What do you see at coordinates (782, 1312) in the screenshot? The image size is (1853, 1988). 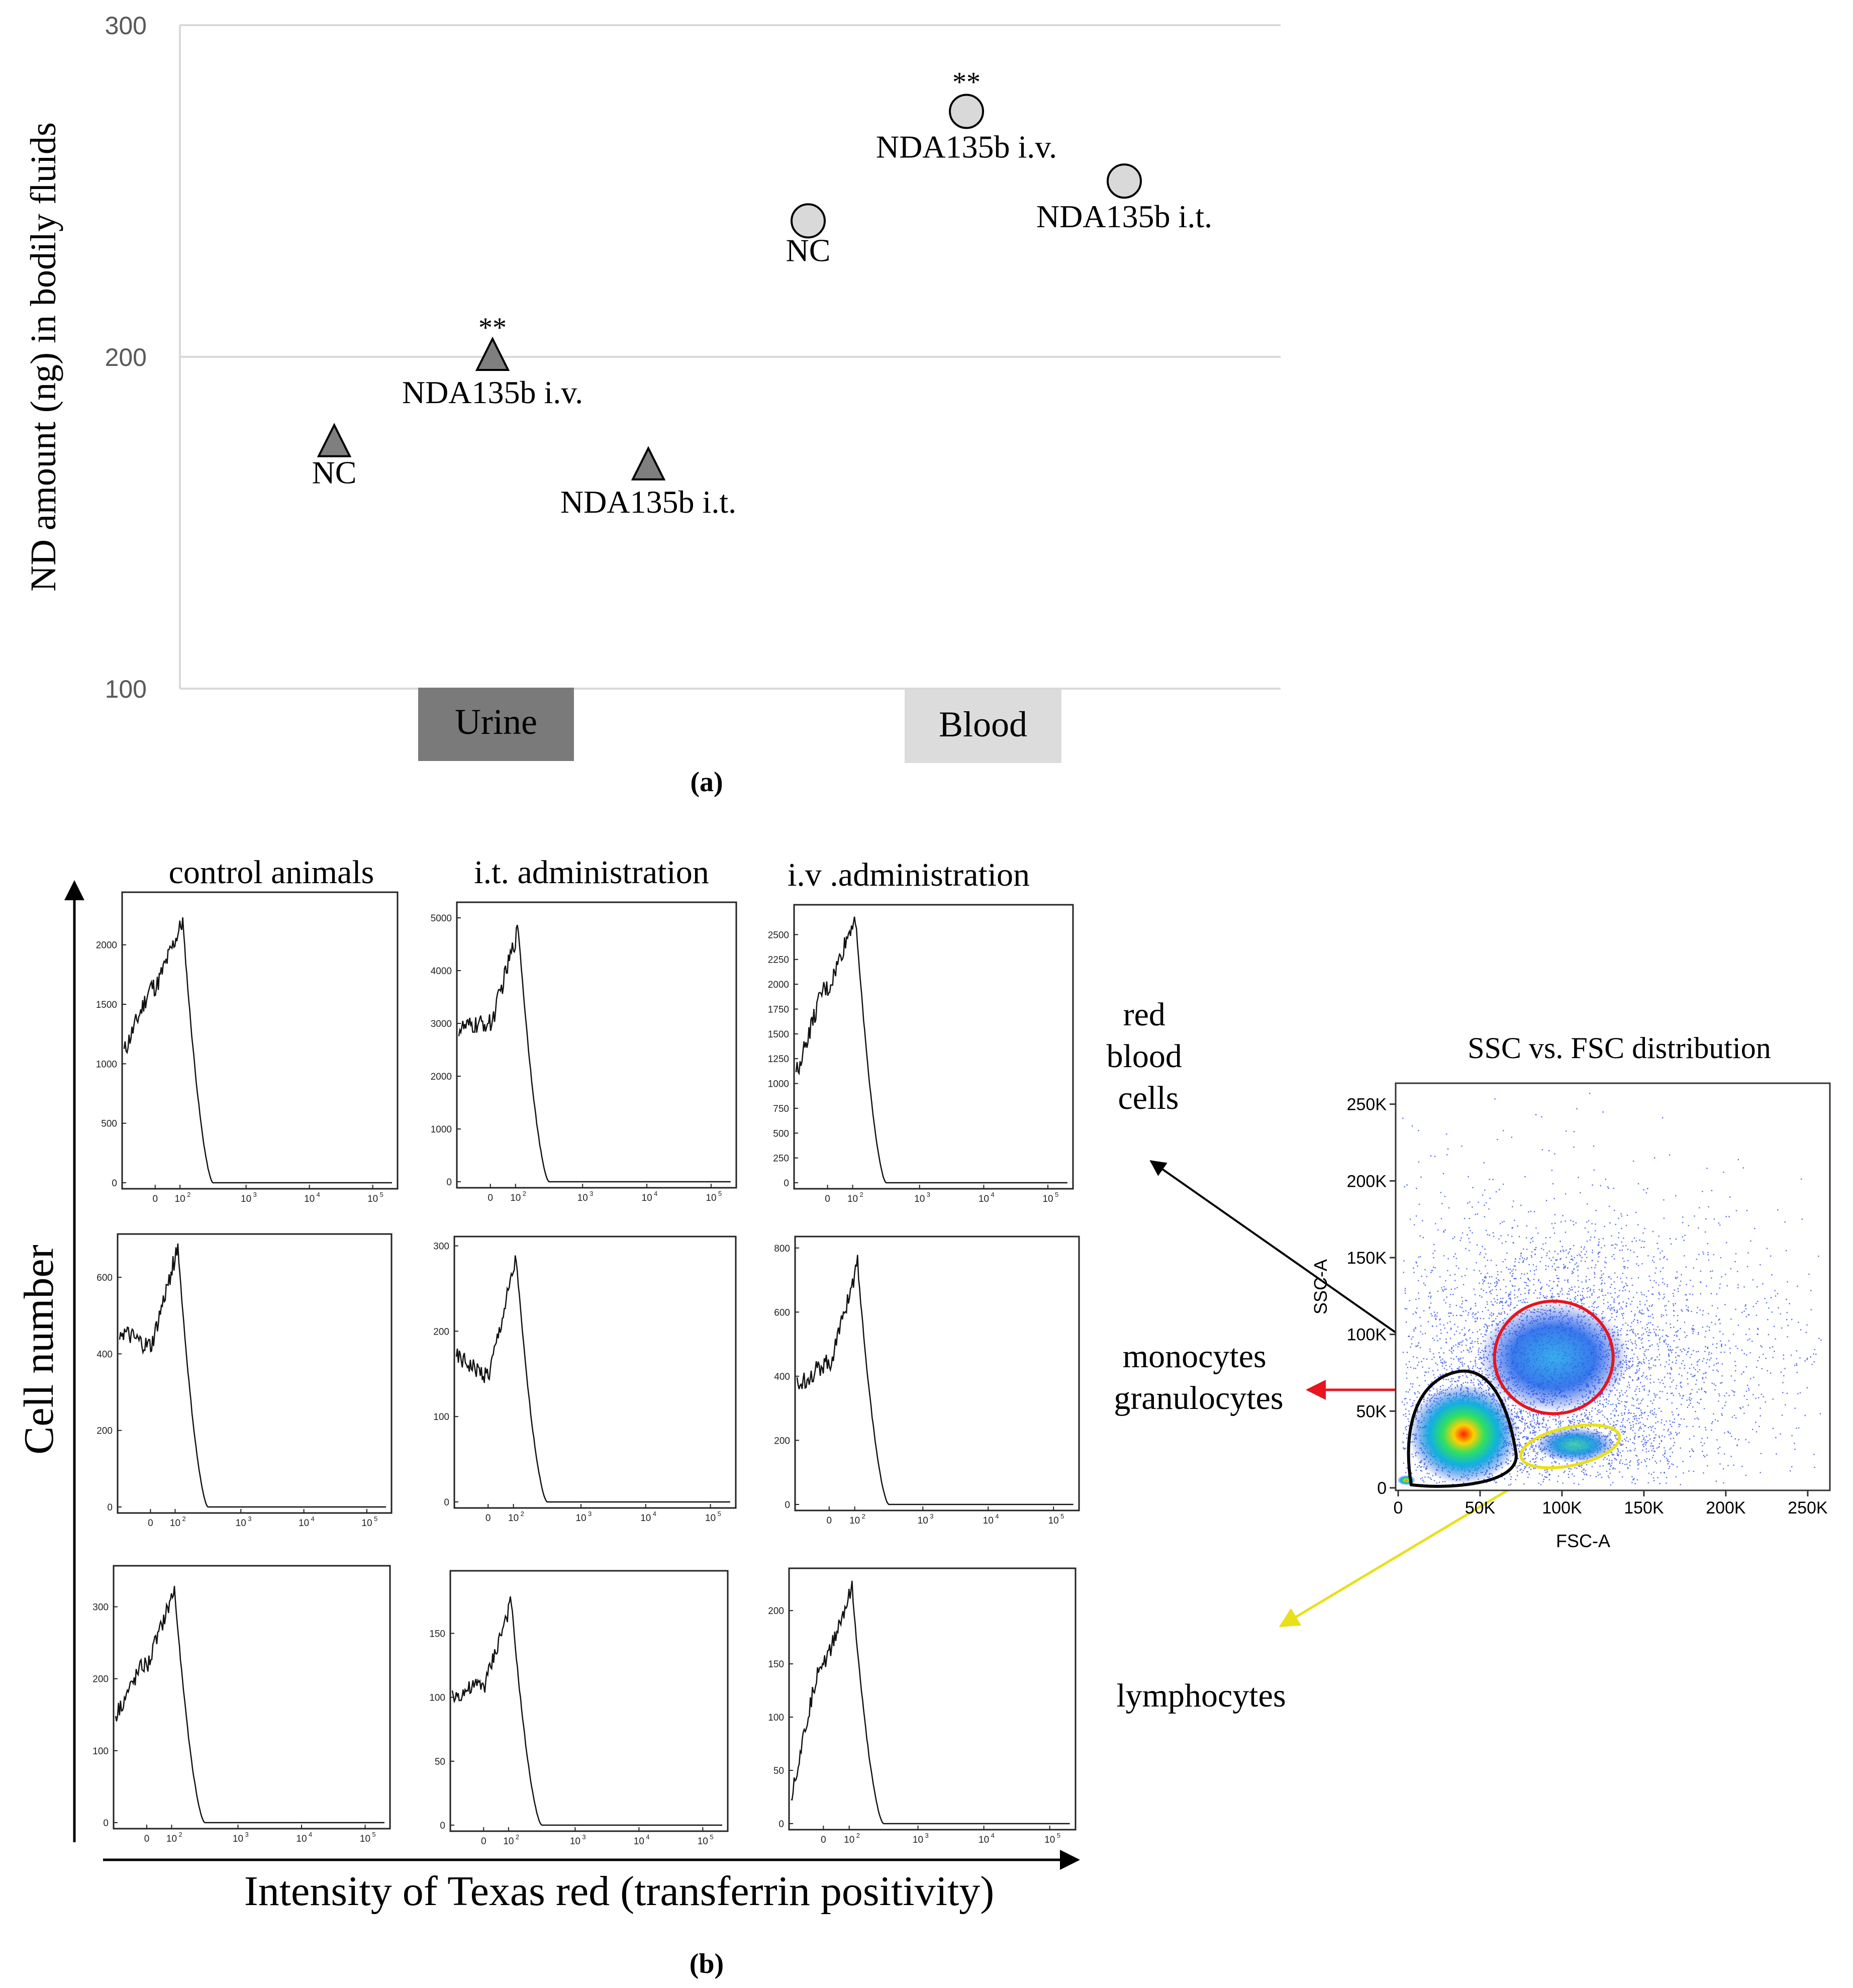 I see `histogram-ytick-label: 600` at bounding box center [782, 1312].